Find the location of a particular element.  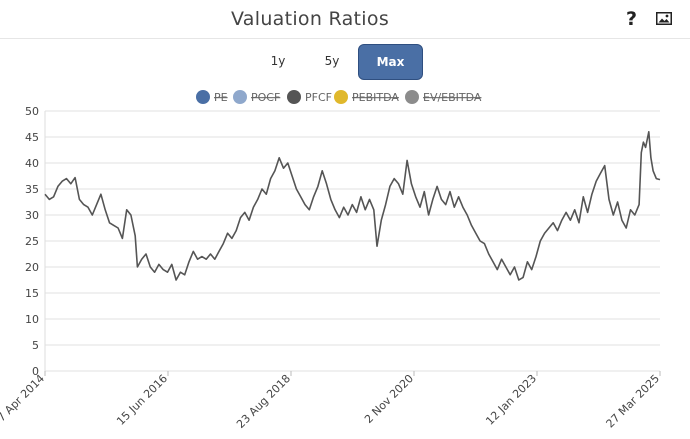

y-tick-label-45: 45 is located at coordinates (32, 137).